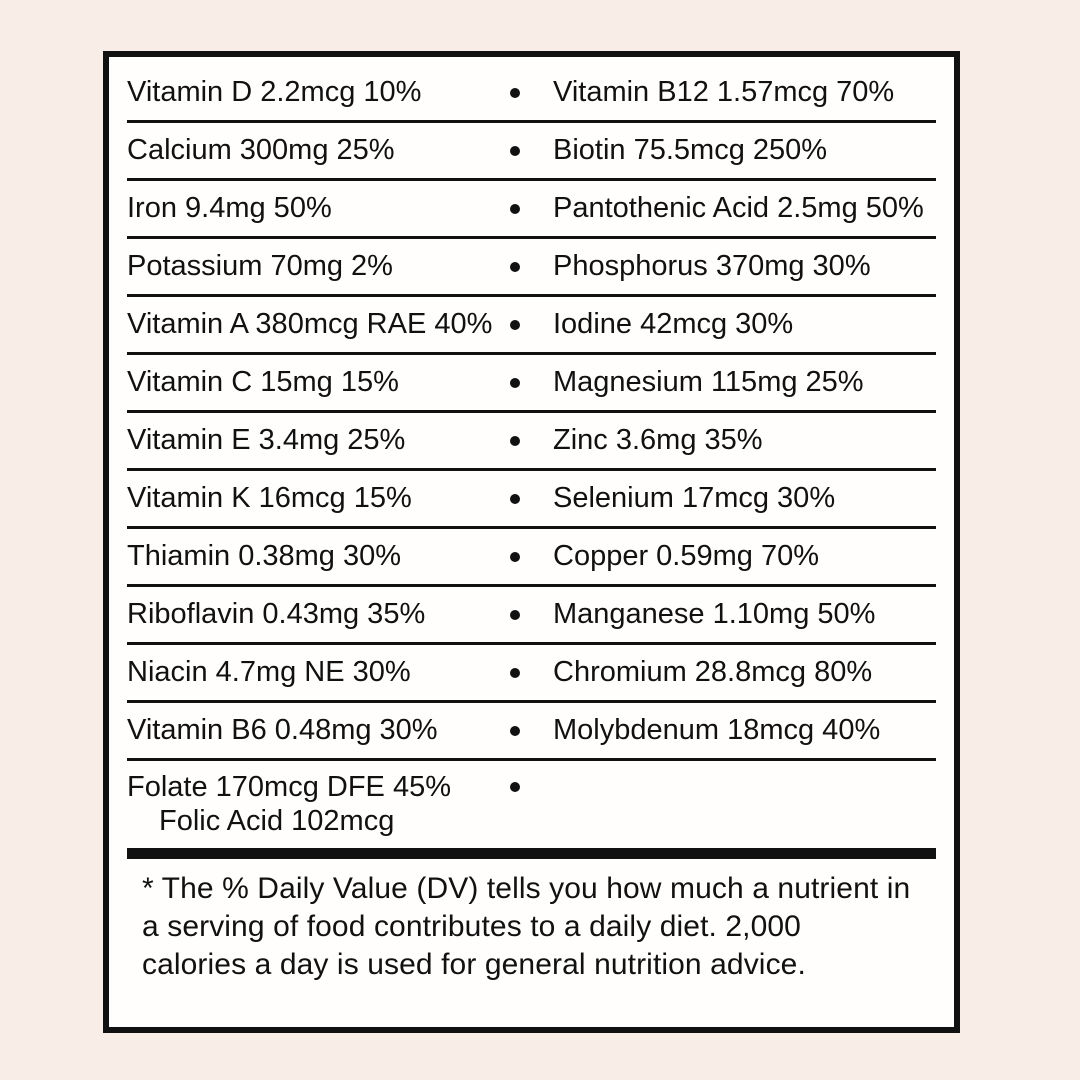 Image resolution: width=1080 pixels, height=1080 pixels. I want to click on nutrient-left: Iron 9.4mg 50%, so click(229, 208).